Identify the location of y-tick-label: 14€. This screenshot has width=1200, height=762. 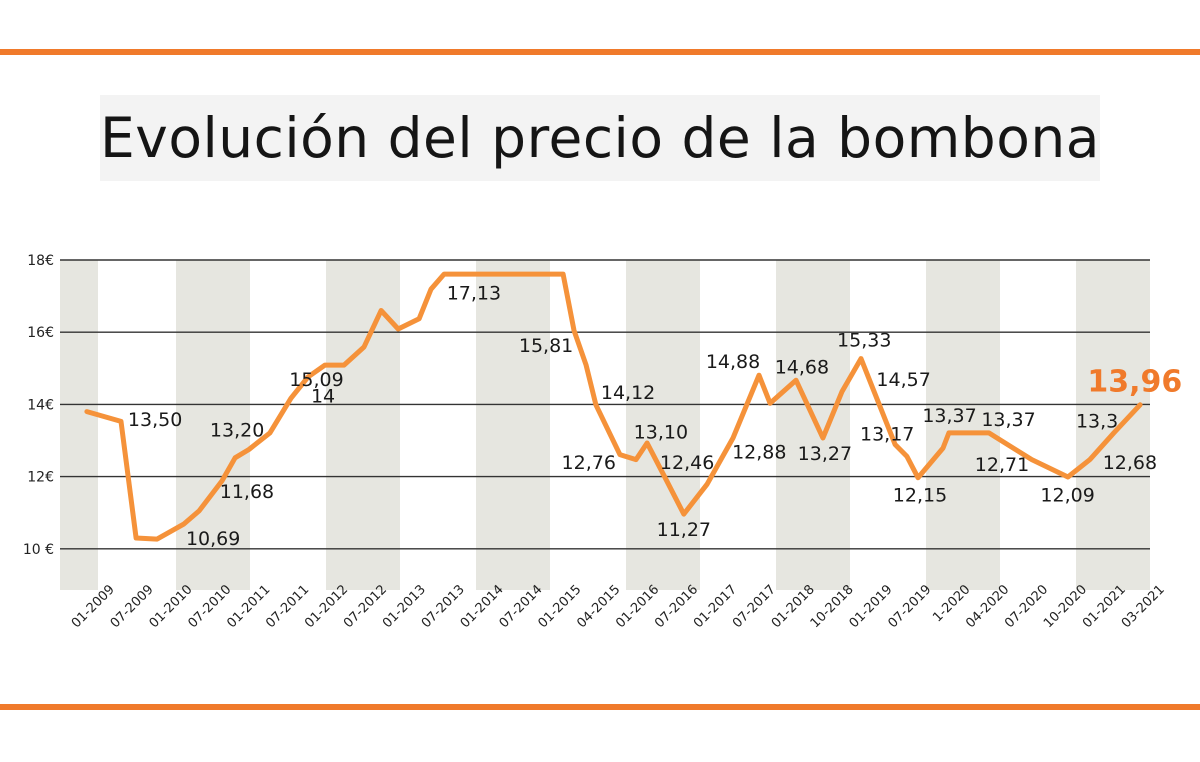
(40, 405).